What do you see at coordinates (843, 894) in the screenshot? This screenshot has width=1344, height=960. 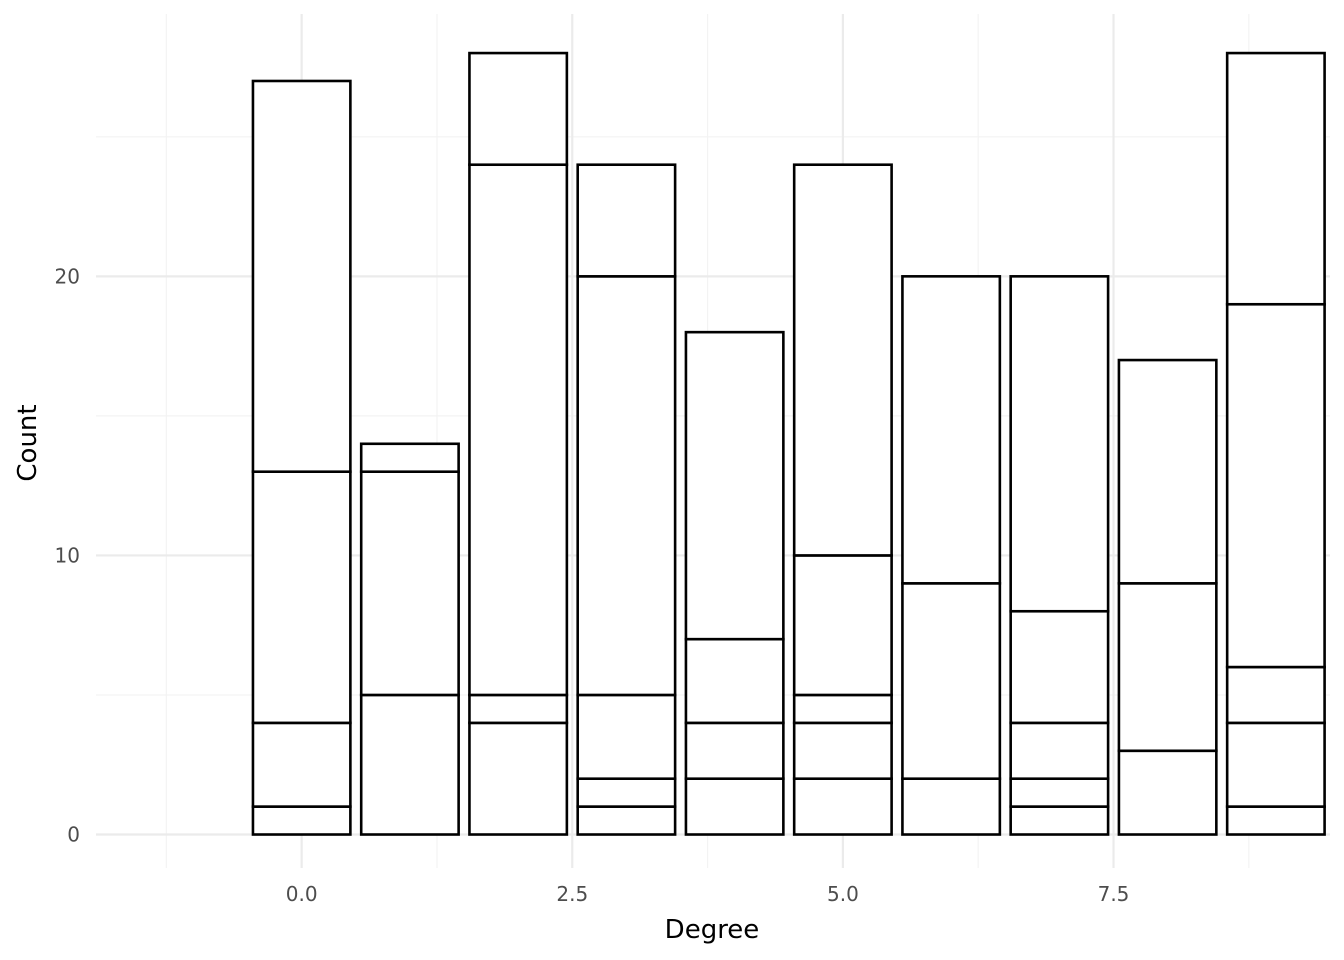 I see `x-tick-label: 5.0` at bounding box center [843, 894].